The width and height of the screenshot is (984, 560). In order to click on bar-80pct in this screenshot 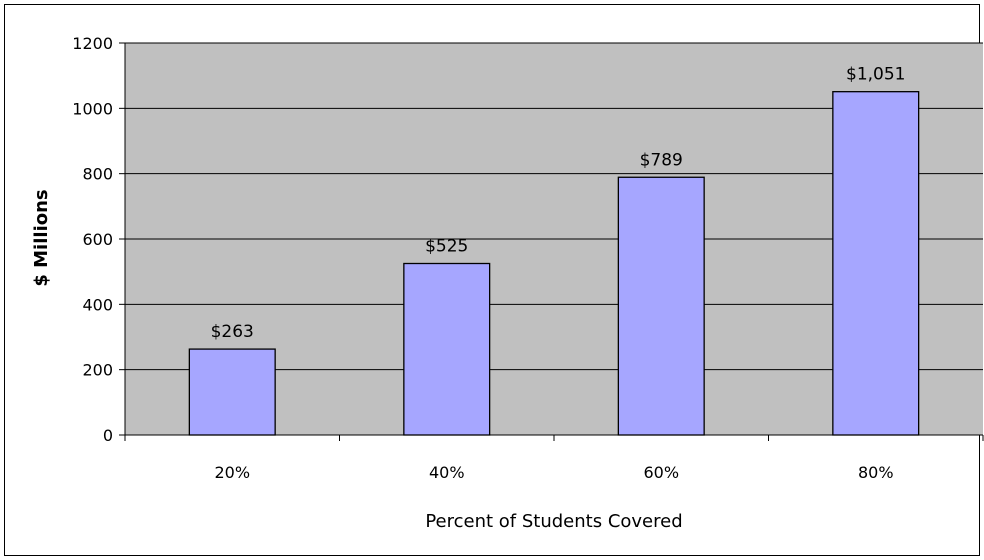, I will do `click(876, 263)`.